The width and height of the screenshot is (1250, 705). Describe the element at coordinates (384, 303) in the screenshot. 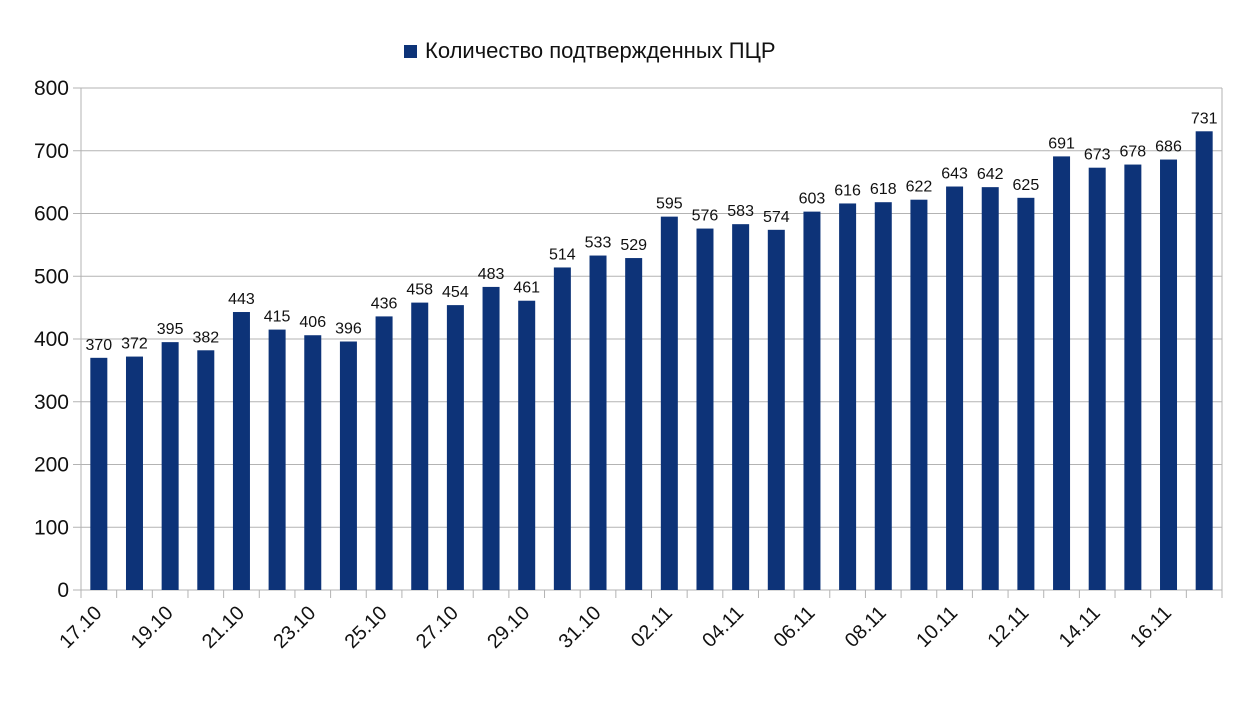

I see `data-label: 436` at that location.